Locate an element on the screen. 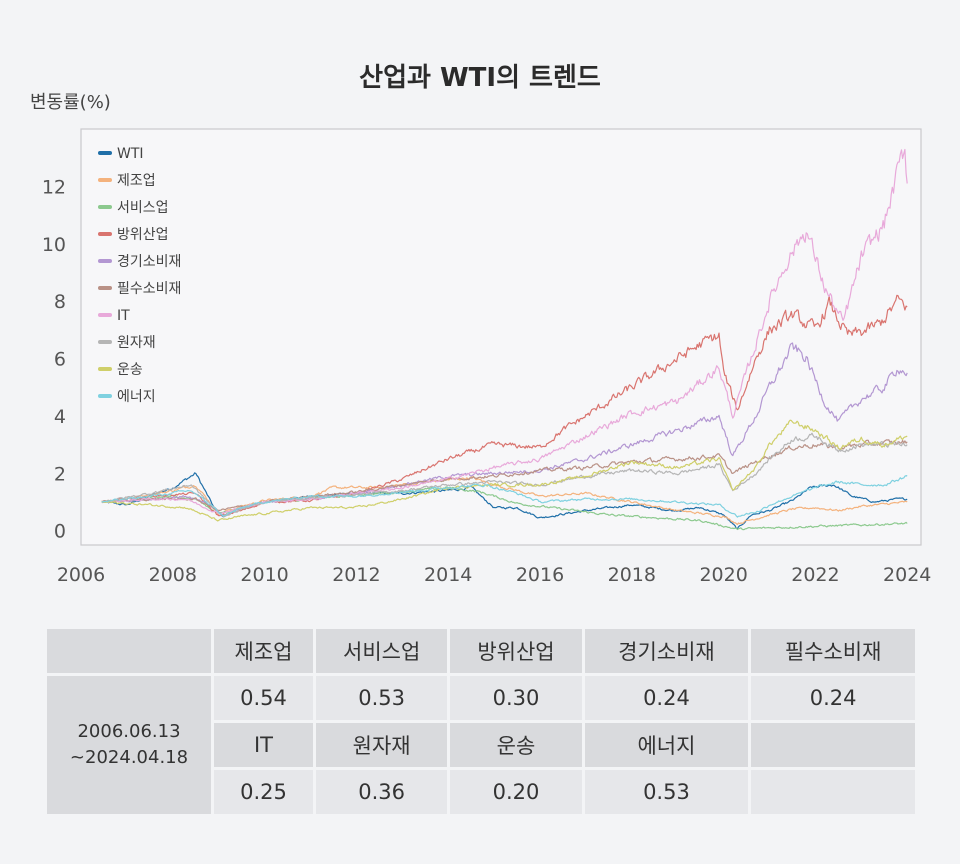 This screenshot has width=960, height=864. x-tick-label: 2010 is located at coordinates (264, 575).